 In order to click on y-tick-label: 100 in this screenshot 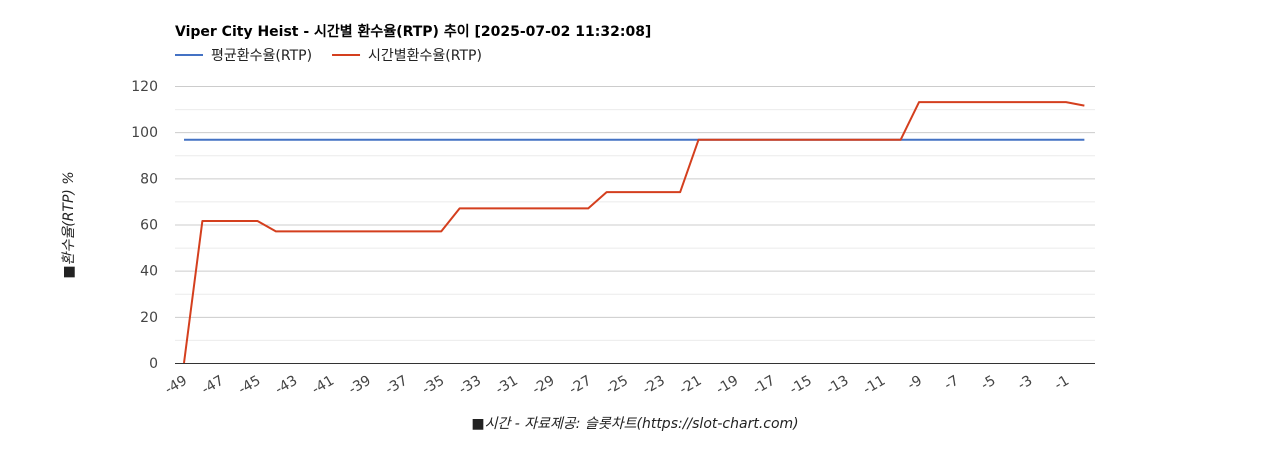, I will do `click(144, 133)`.